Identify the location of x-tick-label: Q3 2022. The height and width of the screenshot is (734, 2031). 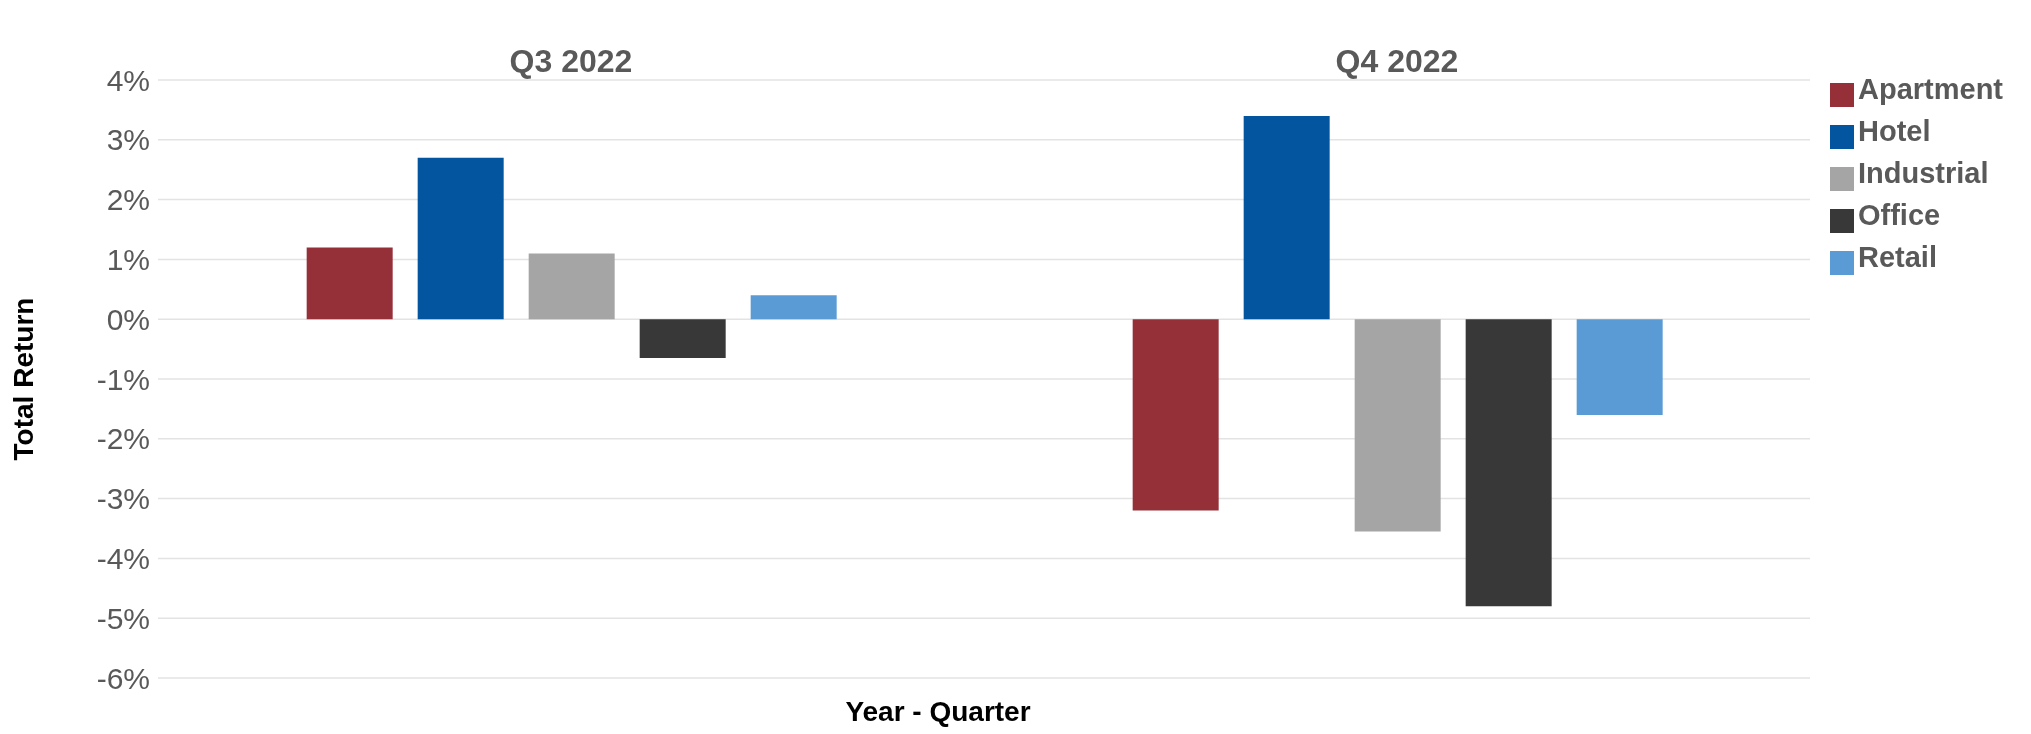
(571, 61).